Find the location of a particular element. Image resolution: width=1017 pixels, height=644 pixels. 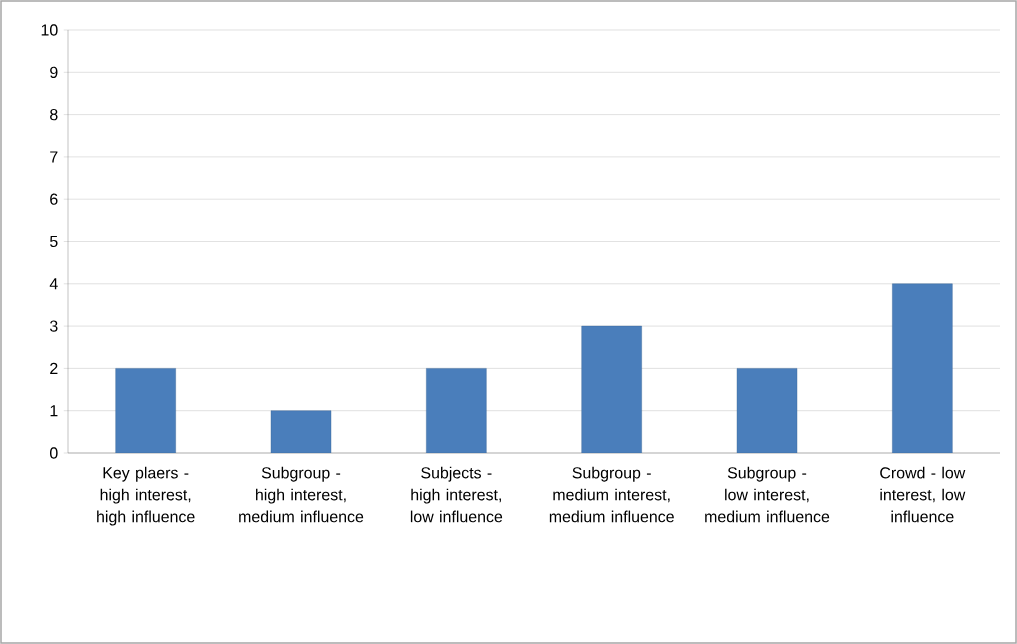

y-tick-label: 3 is located at coordinates (53, 326).